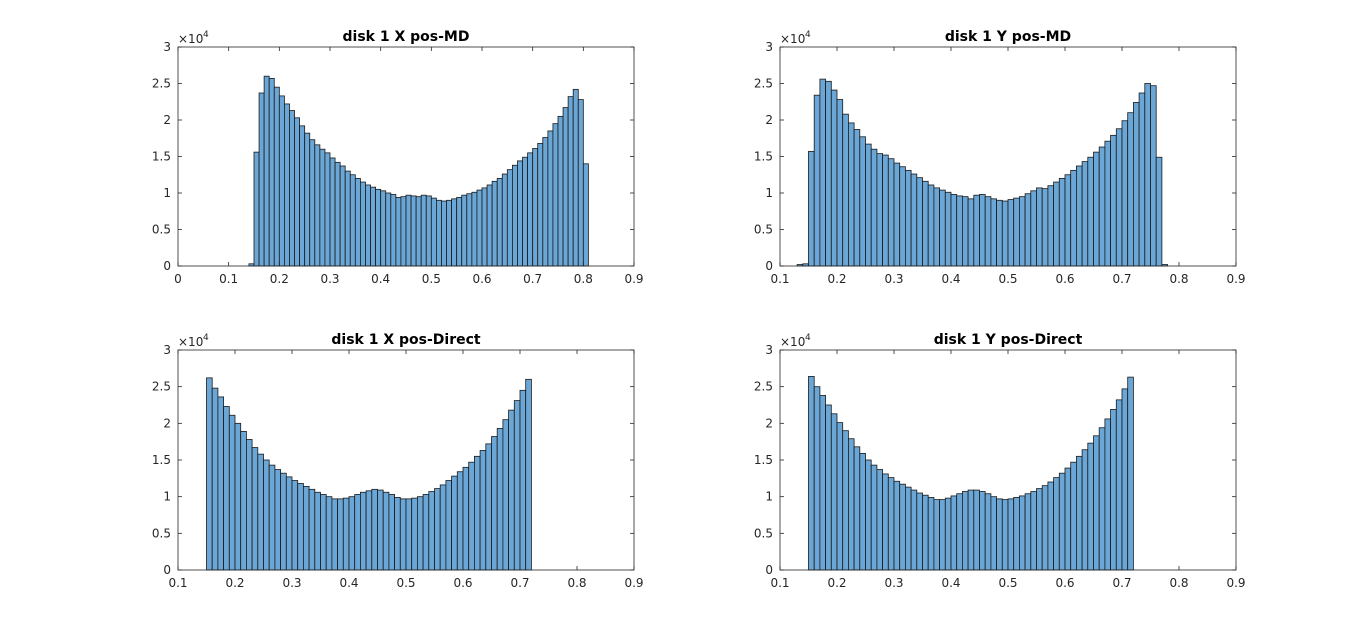 The image size is (1366, 640). Describe the element at coordinates (161, 157) in the screenshot. I see `y-tick-label: 1.5` at that location.